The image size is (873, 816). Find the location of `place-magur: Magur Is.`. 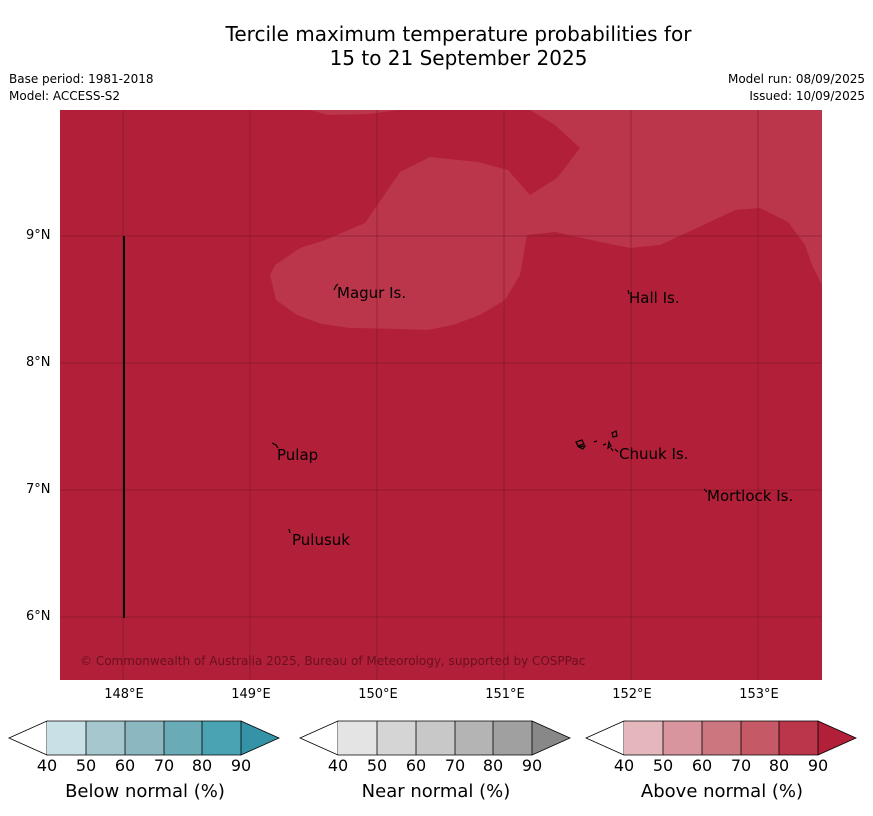

place-magur: Magur Is. is located at coordinates (372, 293).